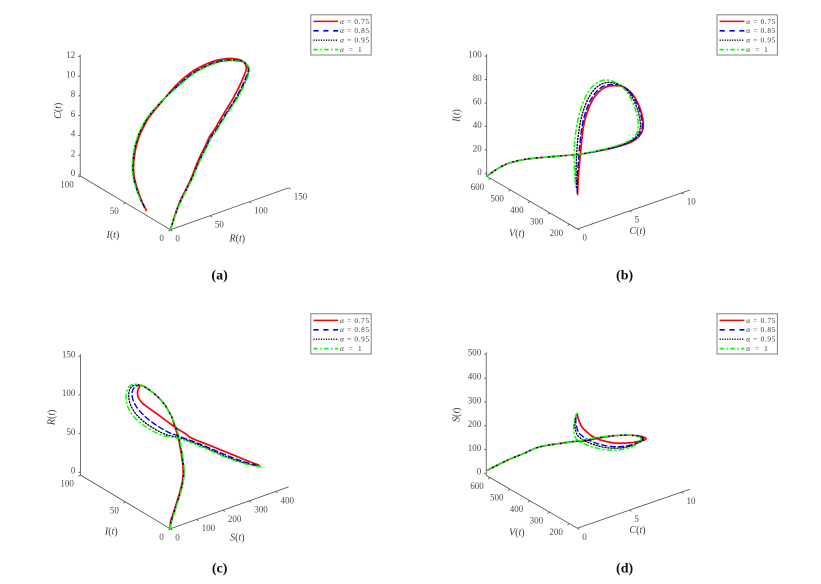  I want to click on svg-text: 12, so click(70, 55).